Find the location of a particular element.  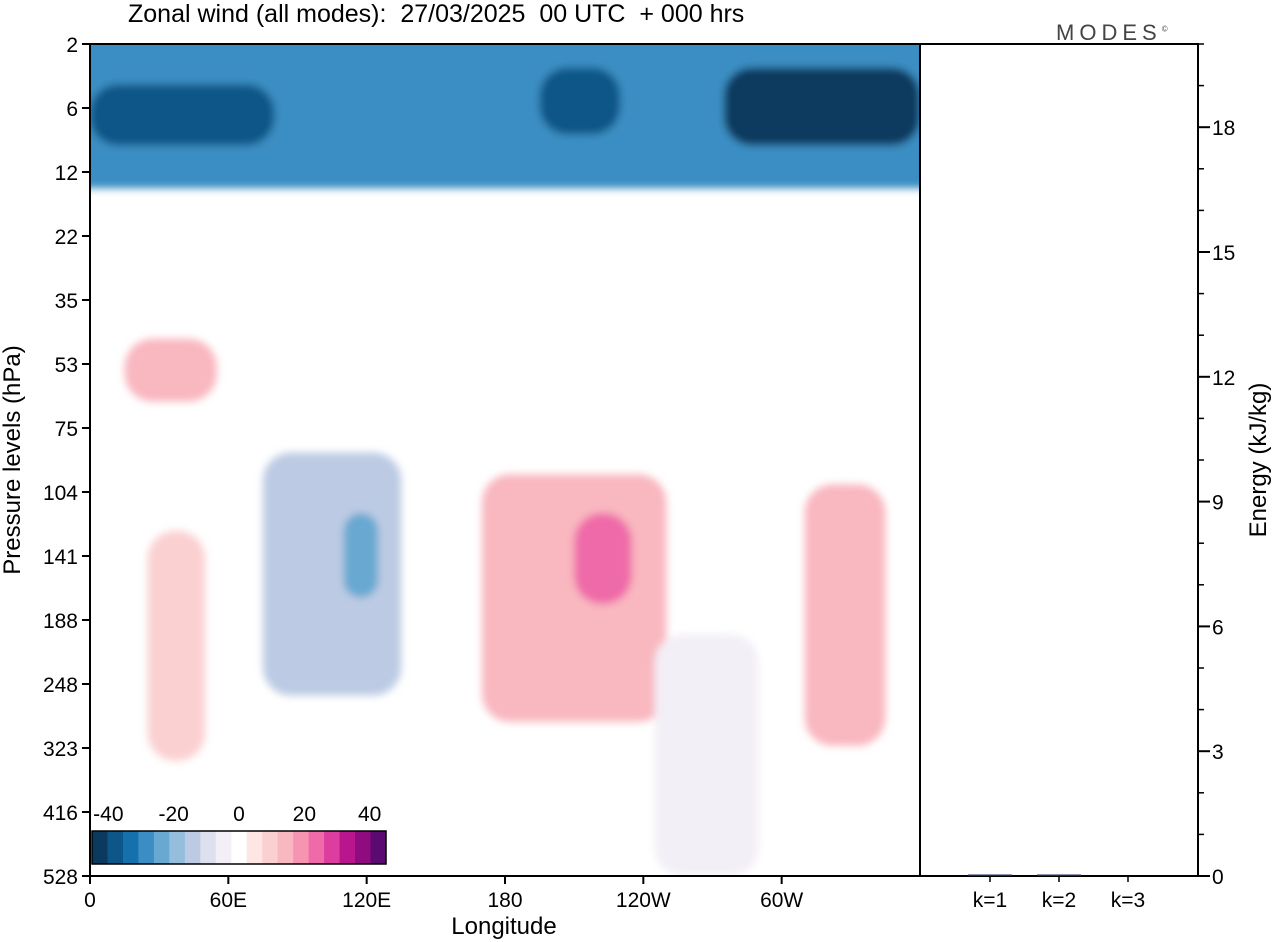

pressure-tick-label: 35 is located at coordinates (66, 301).